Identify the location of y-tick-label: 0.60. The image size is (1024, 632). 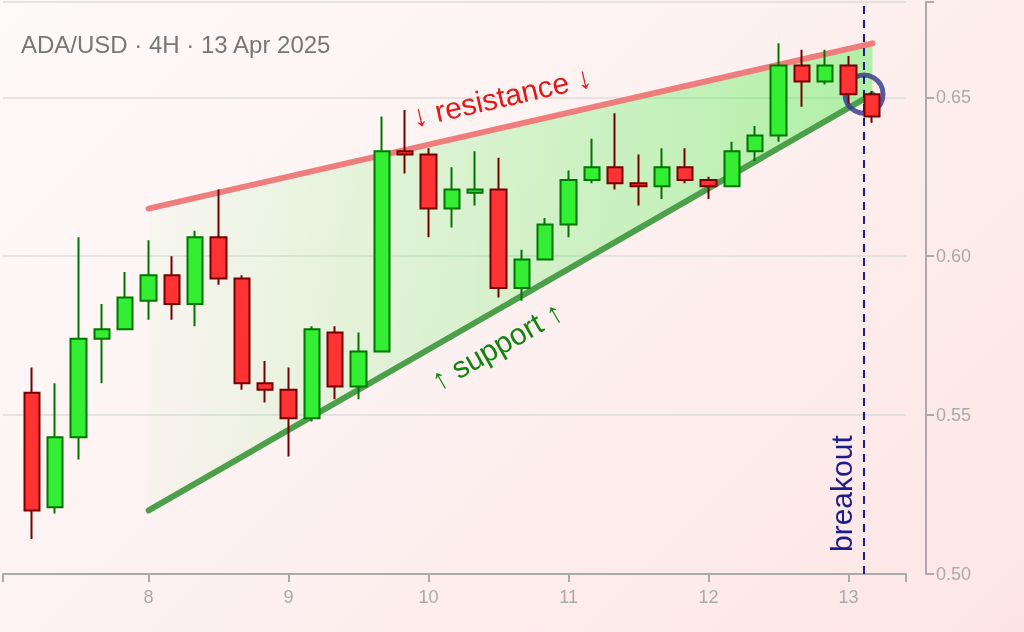
(954, 256).